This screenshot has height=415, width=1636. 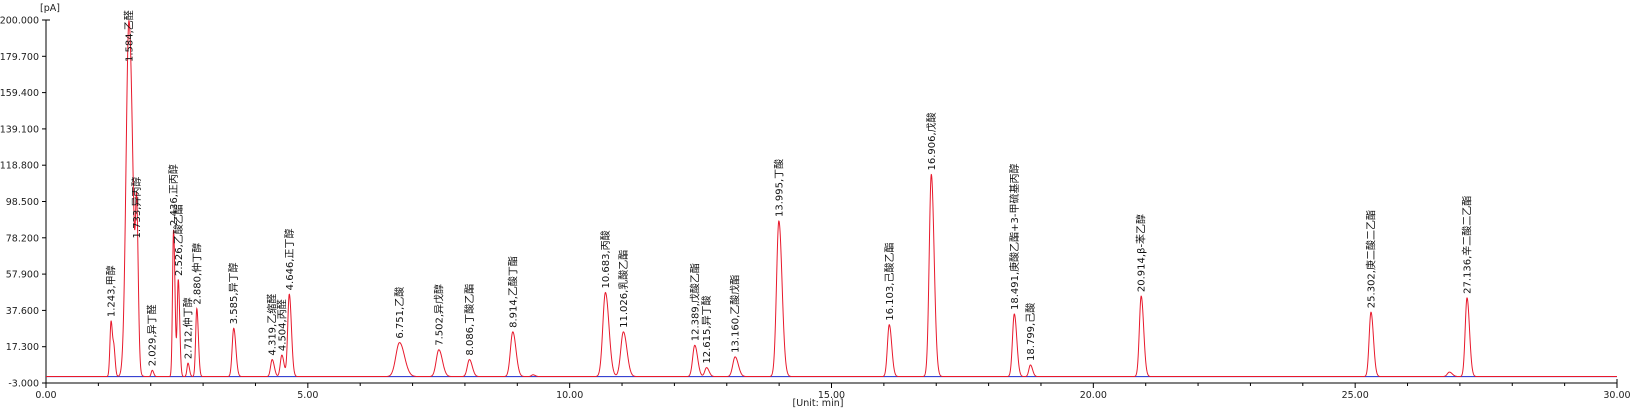 What do you see at coordinates (1467, 245) in the screenshot?
I see `peak-label: 27.136,辛二酸二乙酯` at bounding box center [1467, 245].